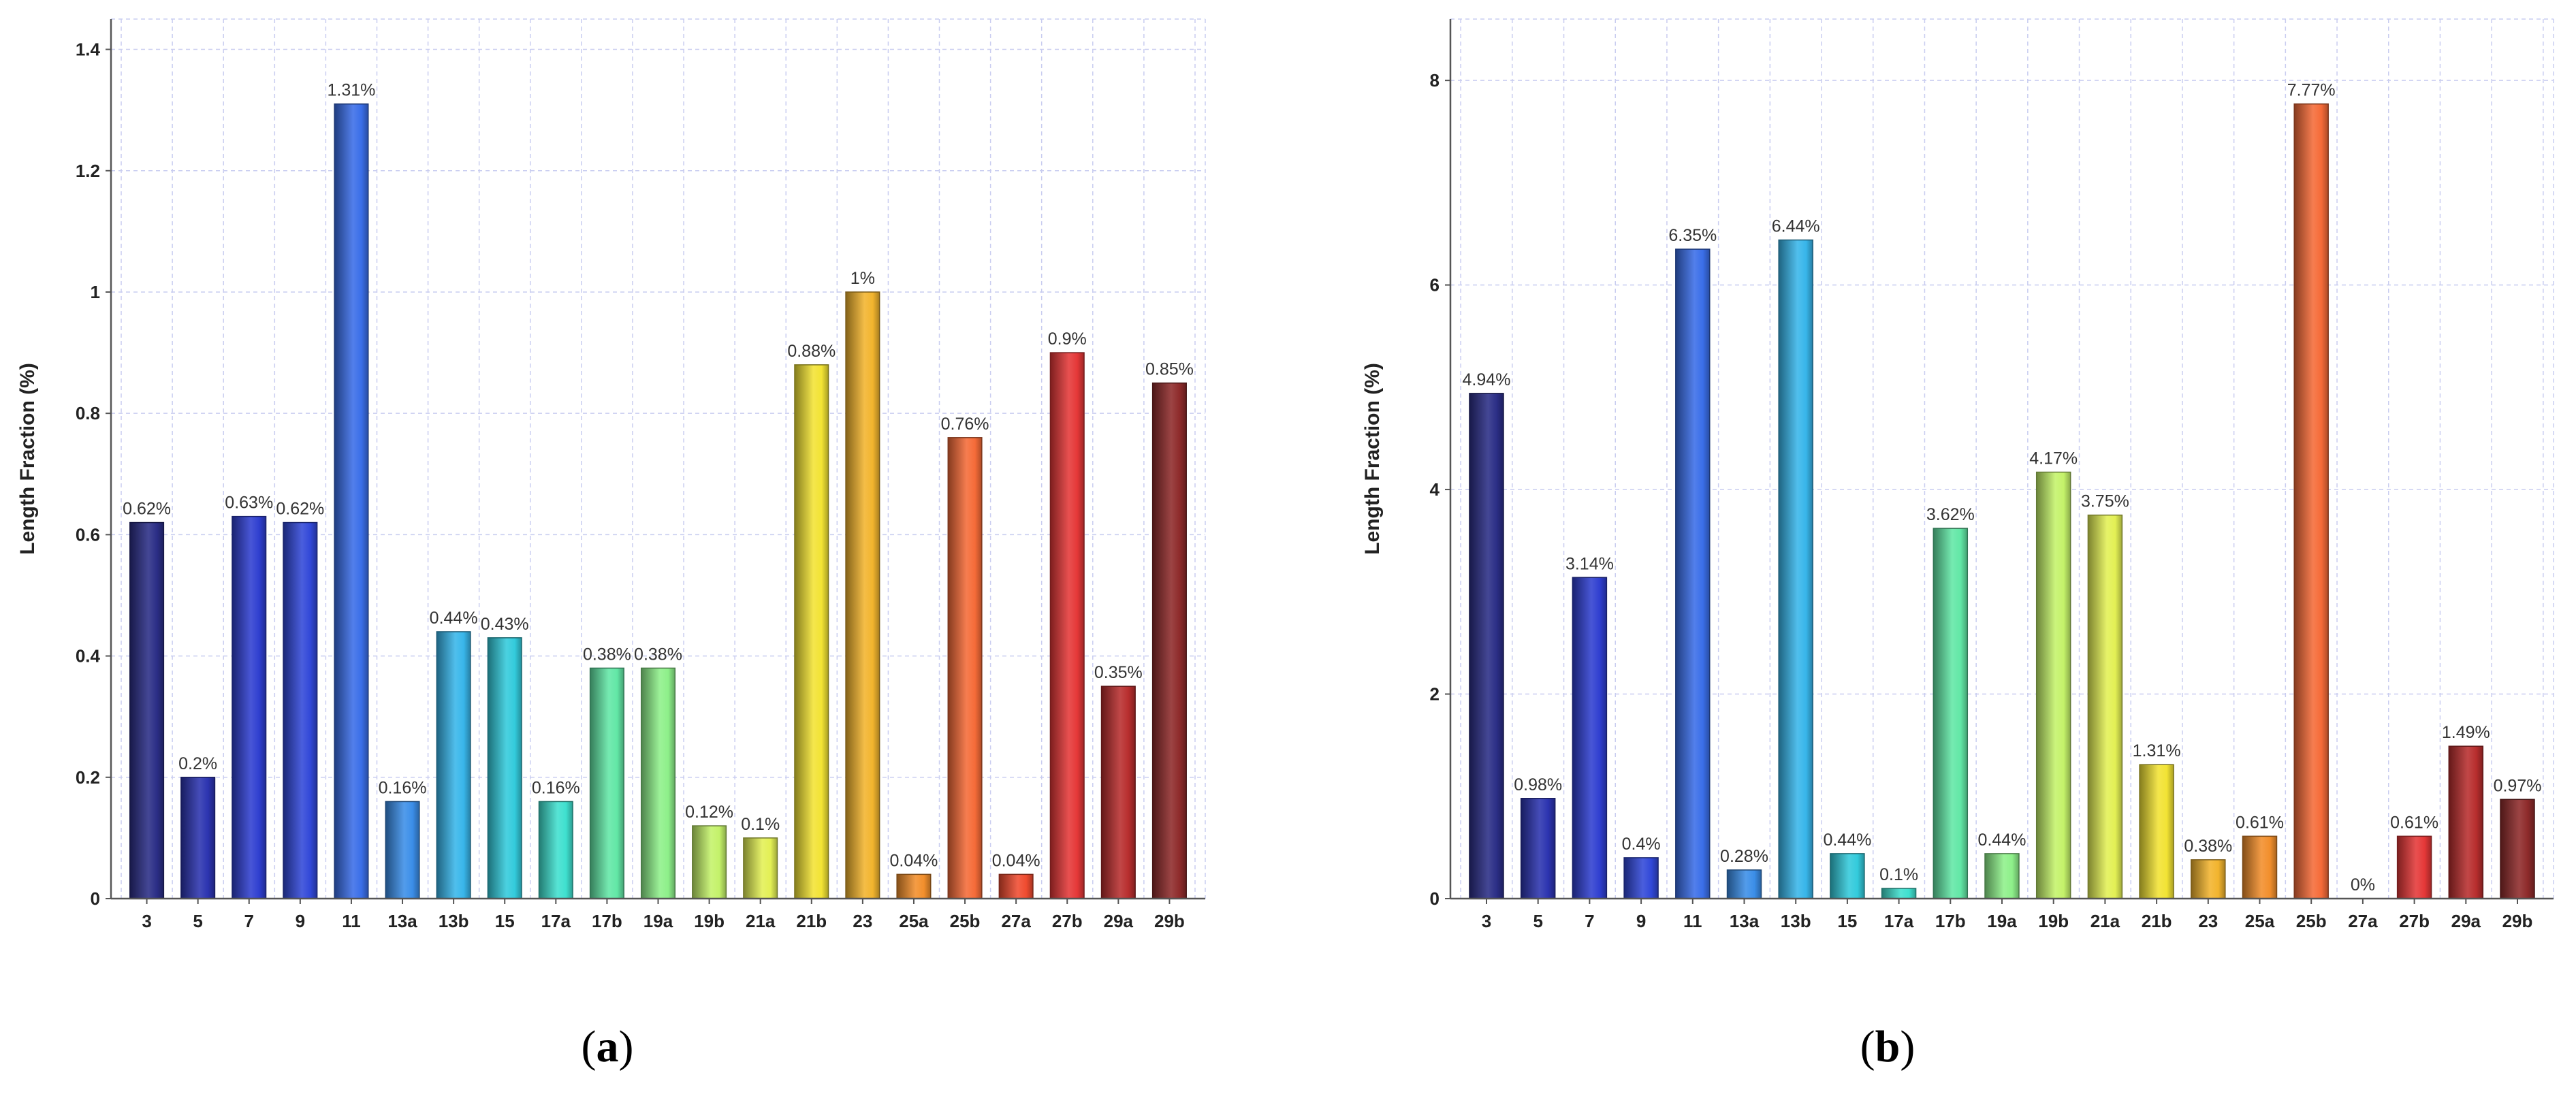  What do you see at coordinates (300, 510) in the screenshot?
I see `data-label-9: 0.62%` at bounding box center [300, 510].